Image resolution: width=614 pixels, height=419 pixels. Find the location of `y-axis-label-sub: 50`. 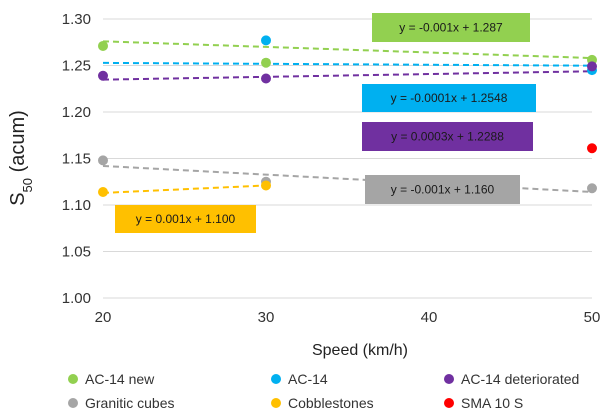

y-axis-label-sub: 50 is located at coordinates (27, 185).